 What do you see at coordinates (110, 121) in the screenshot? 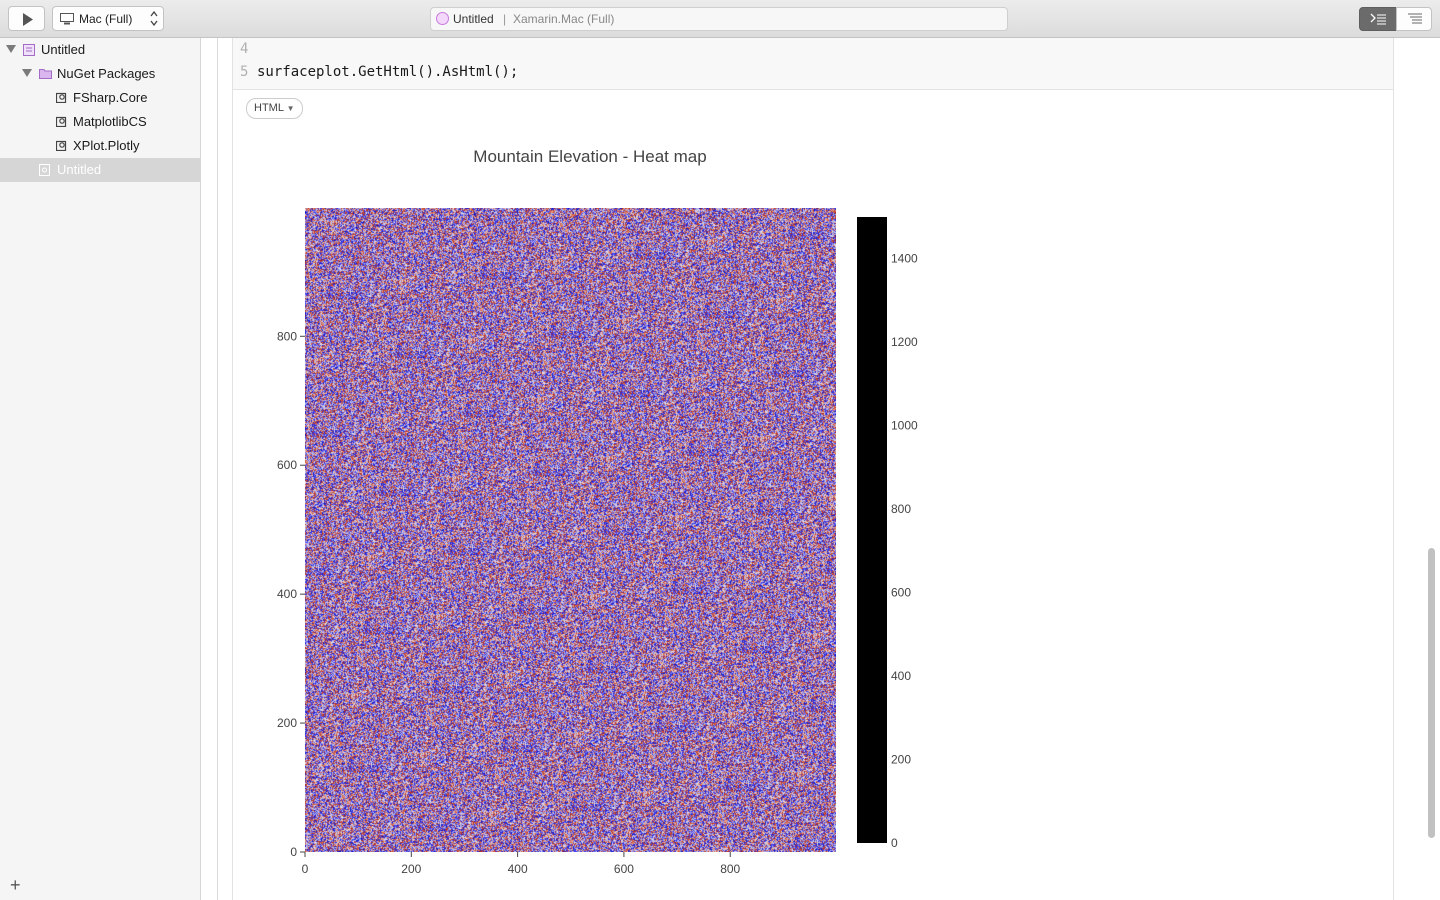
I see `sidebar-item-label: MatplotlibCS` at bounding box center [110, 121].